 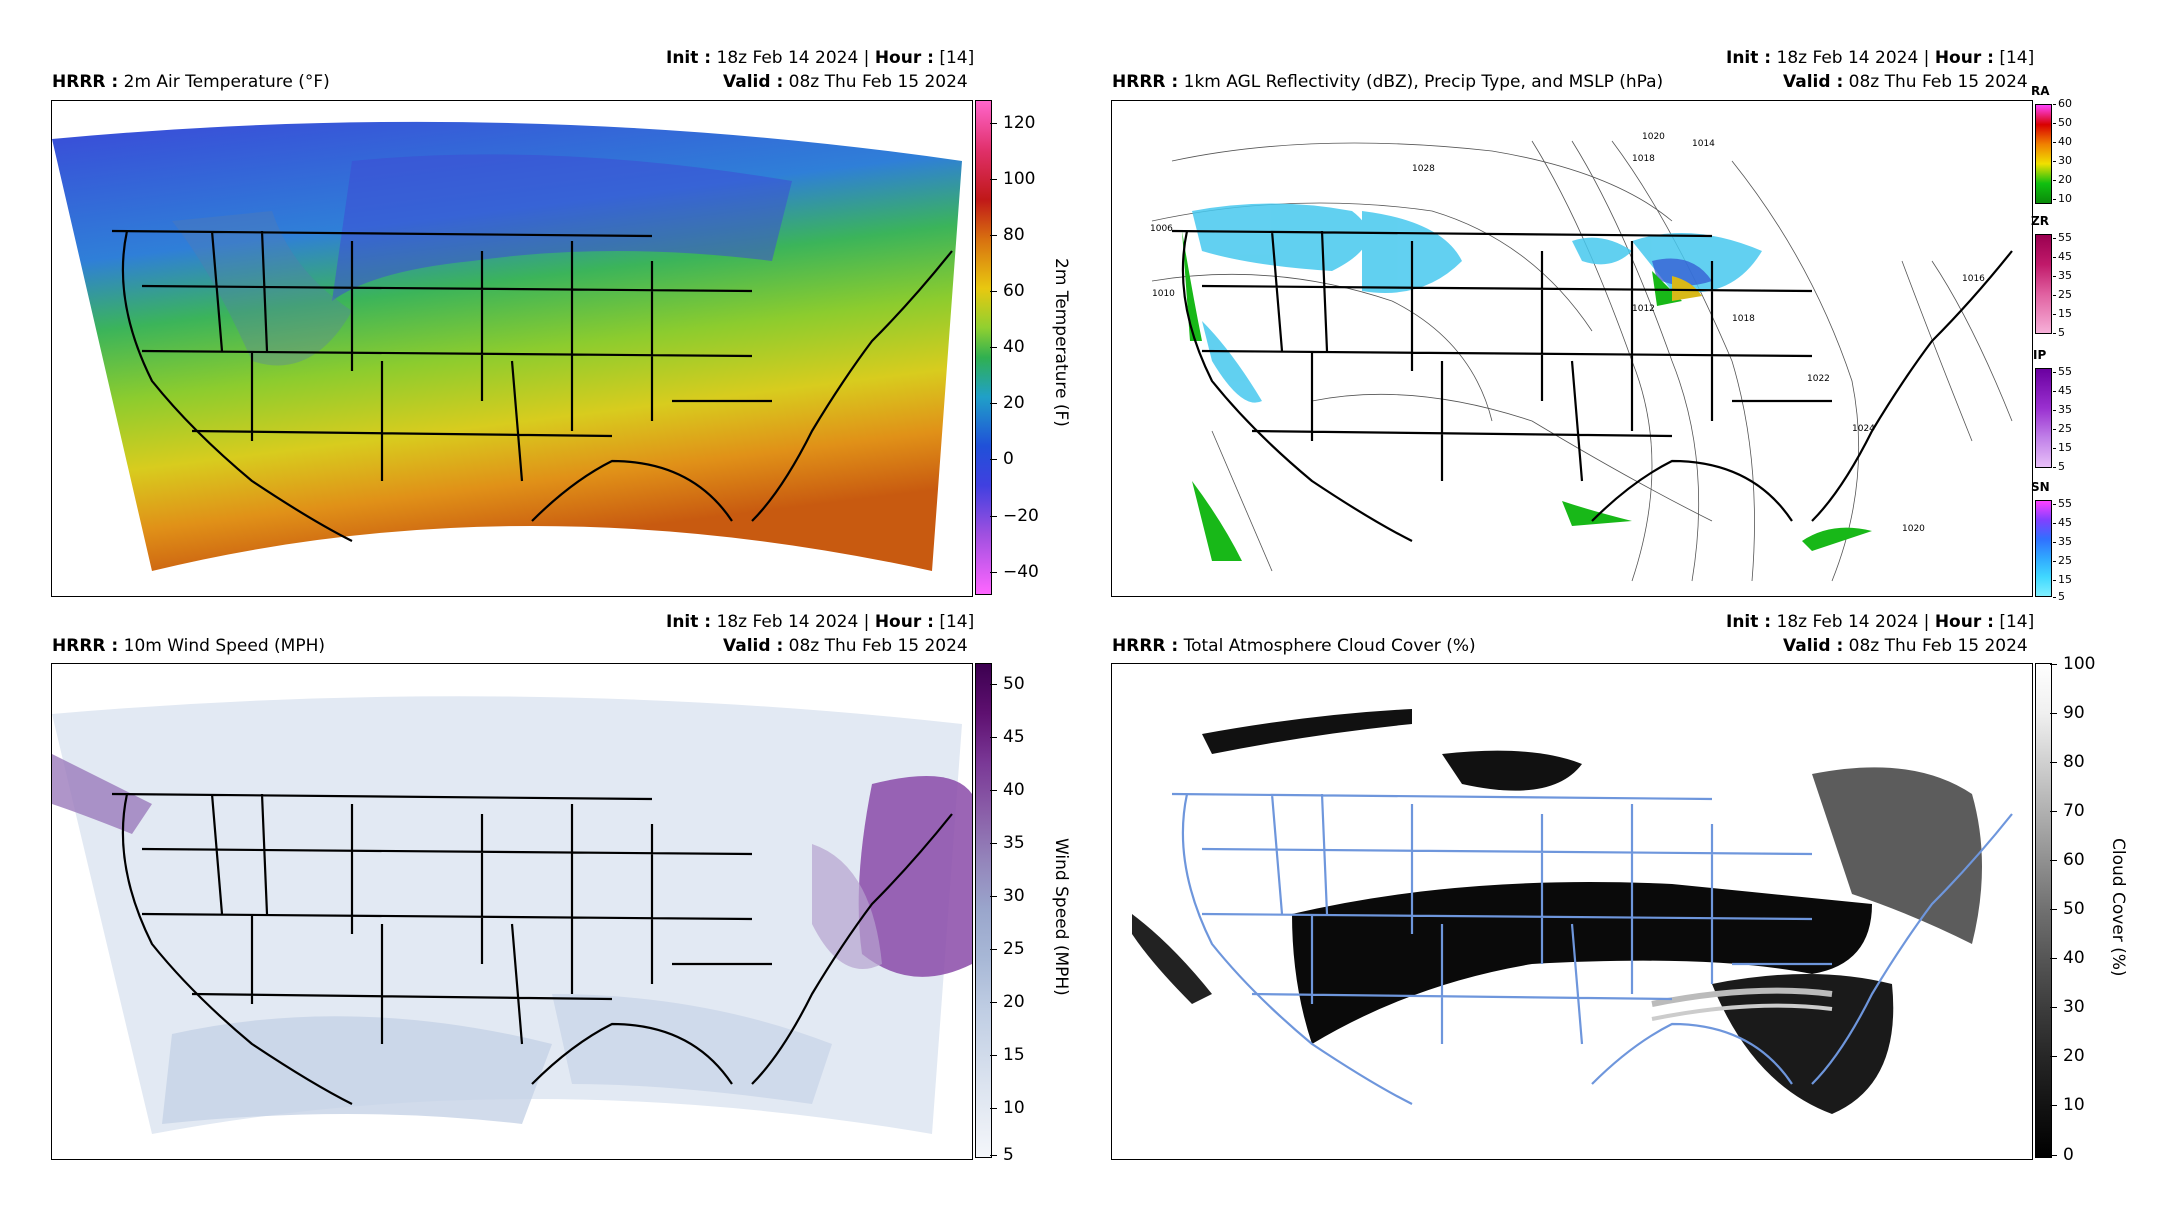 What do you see at coordinates (1294, 646) in the screenshot?
I see `panel-title: HRRR : Total Atmosphere Cloud Cover (%)` at bounding box center [1294, 646].